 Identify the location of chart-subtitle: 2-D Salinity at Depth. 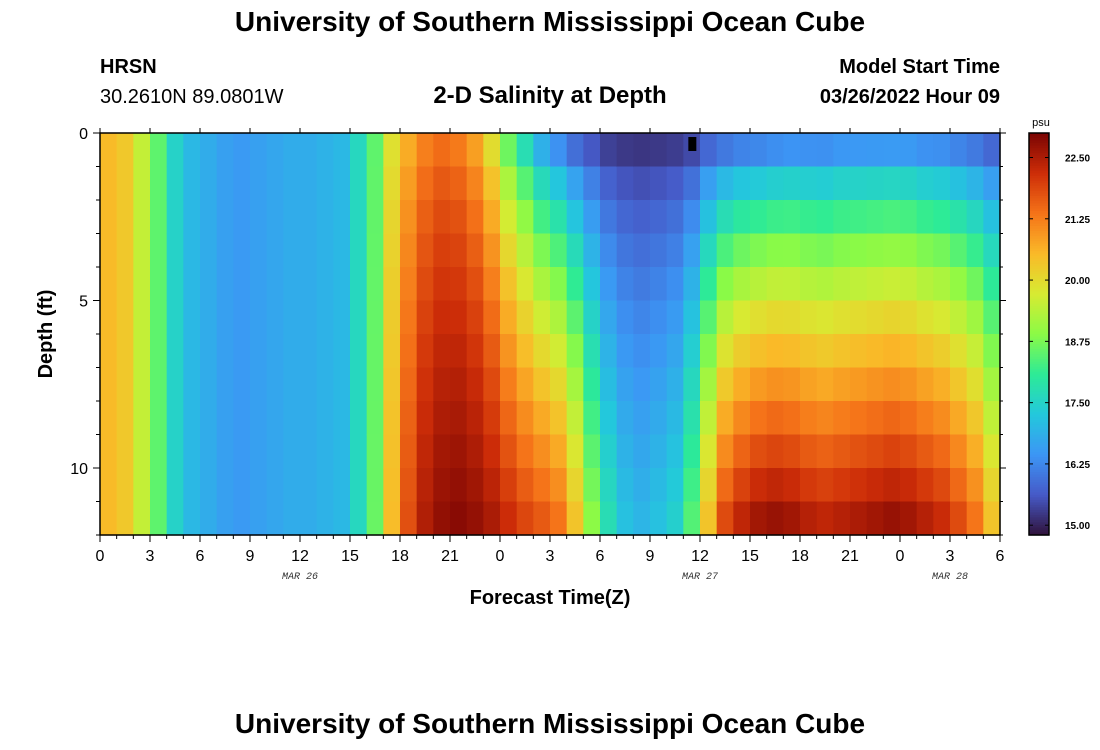
(550, 95).